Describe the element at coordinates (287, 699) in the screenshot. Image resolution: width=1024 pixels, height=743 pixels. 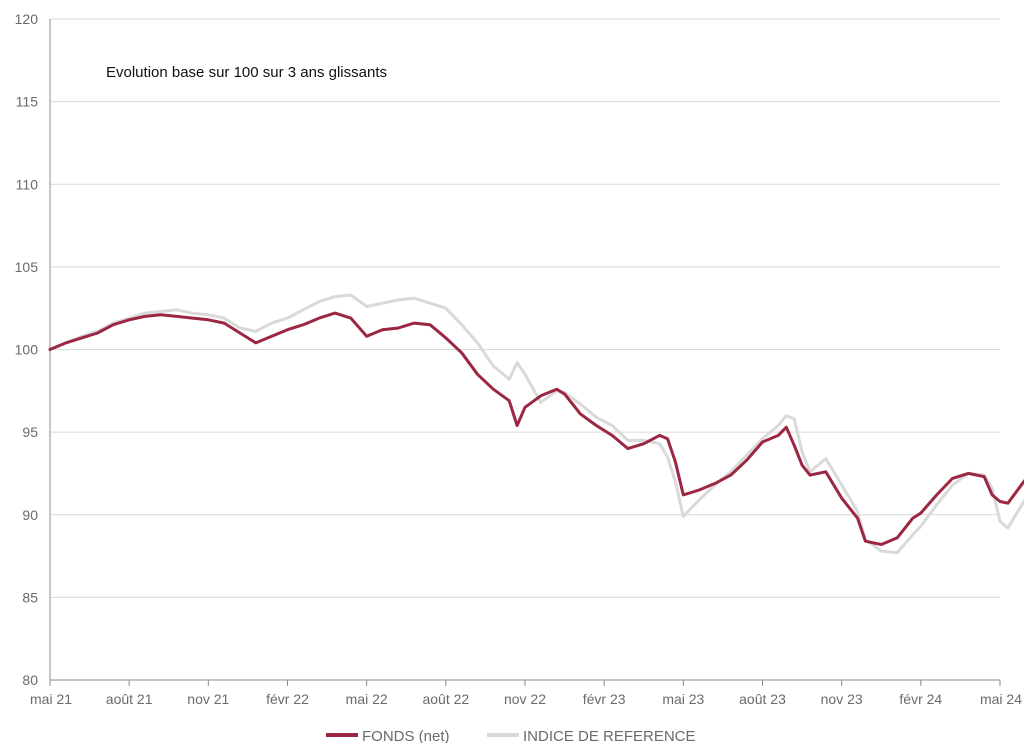
I see `x-tick-label: févr 22` at that location.